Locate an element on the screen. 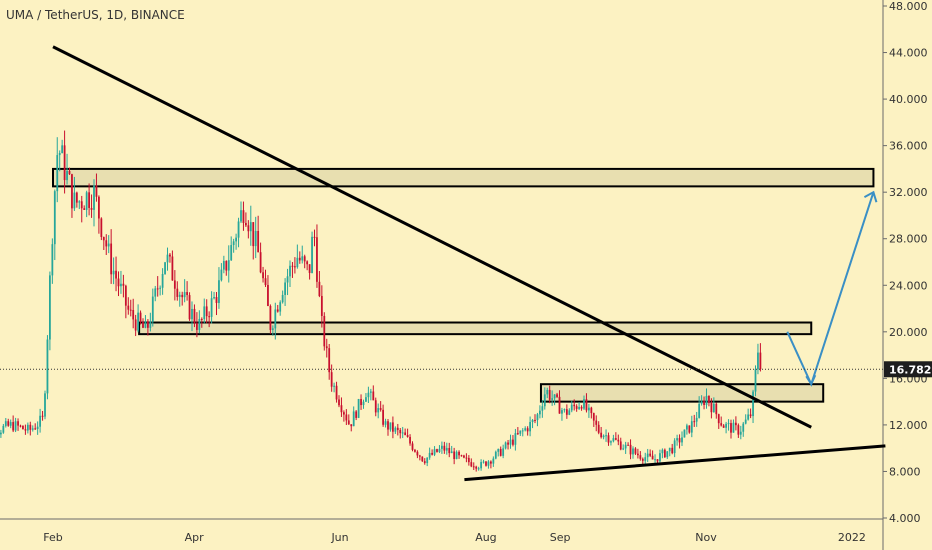  projection-path is located at coordinates (830, 289).